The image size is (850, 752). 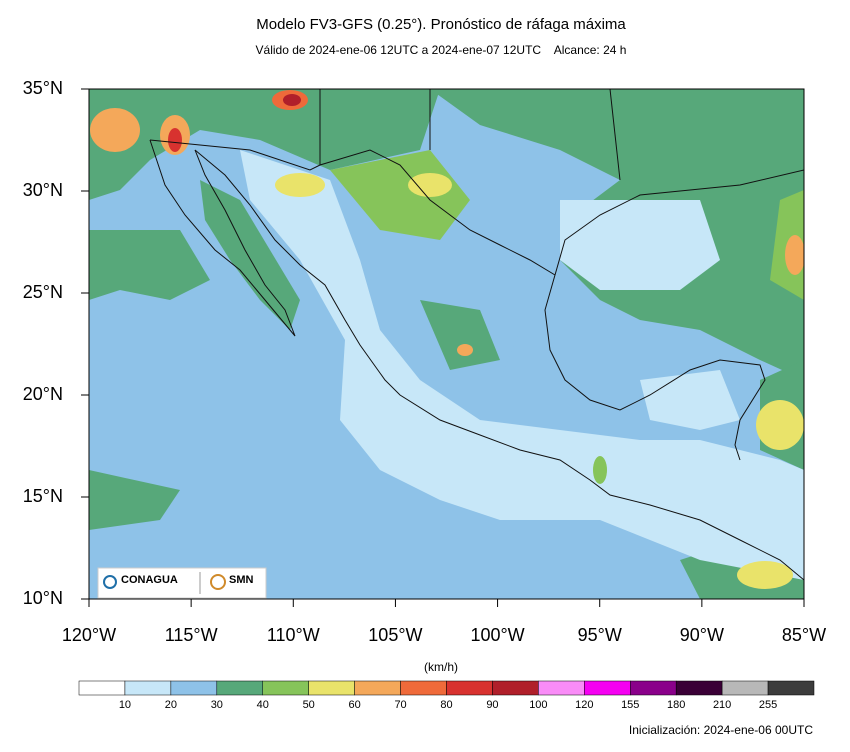 I want to click on y-tick-label: 30°N, so click(x=43, y=190).